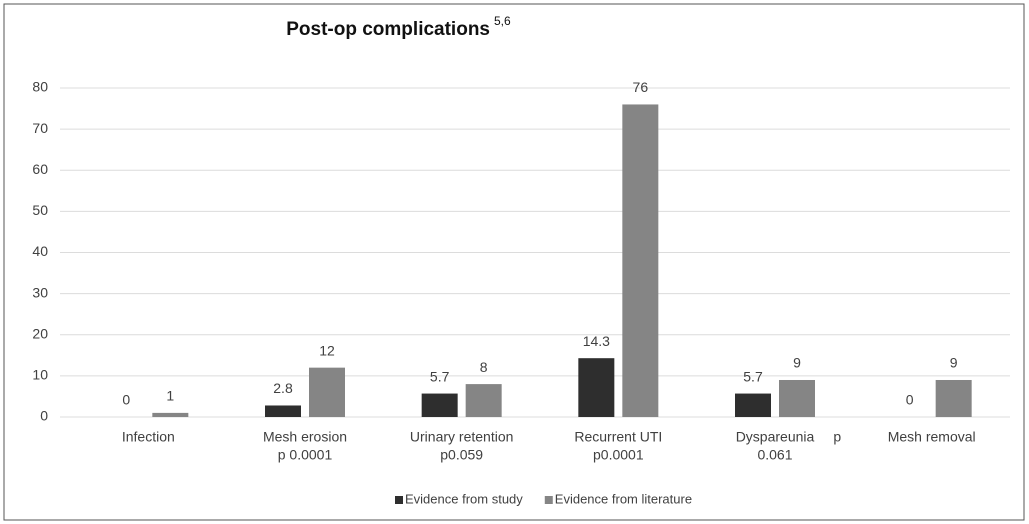  I want to click on y-tick-label: 10, so click(40, 375).